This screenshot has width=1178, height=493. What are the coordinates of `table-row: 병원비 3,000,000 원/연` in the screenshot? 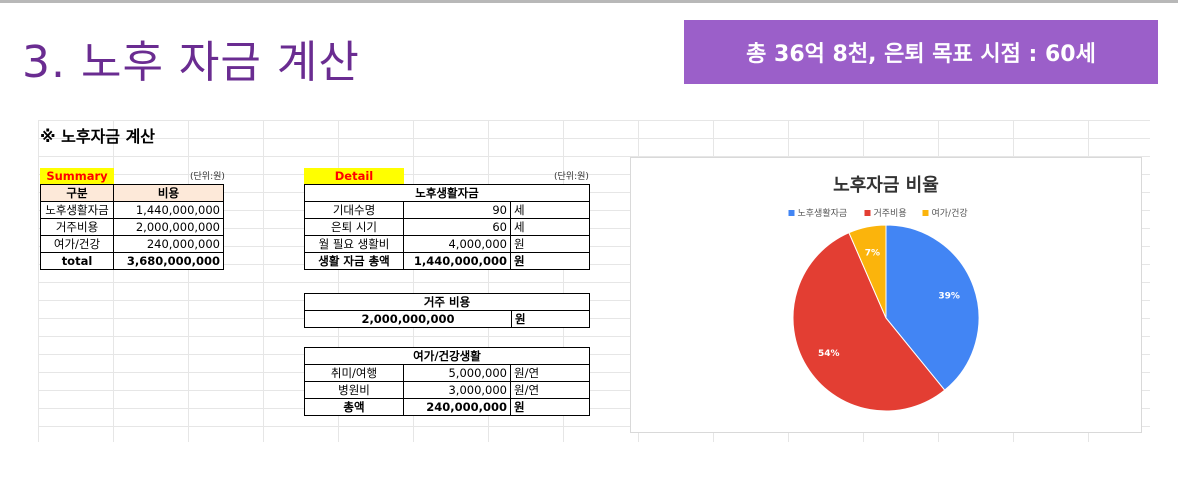 It's located at (447, 390).